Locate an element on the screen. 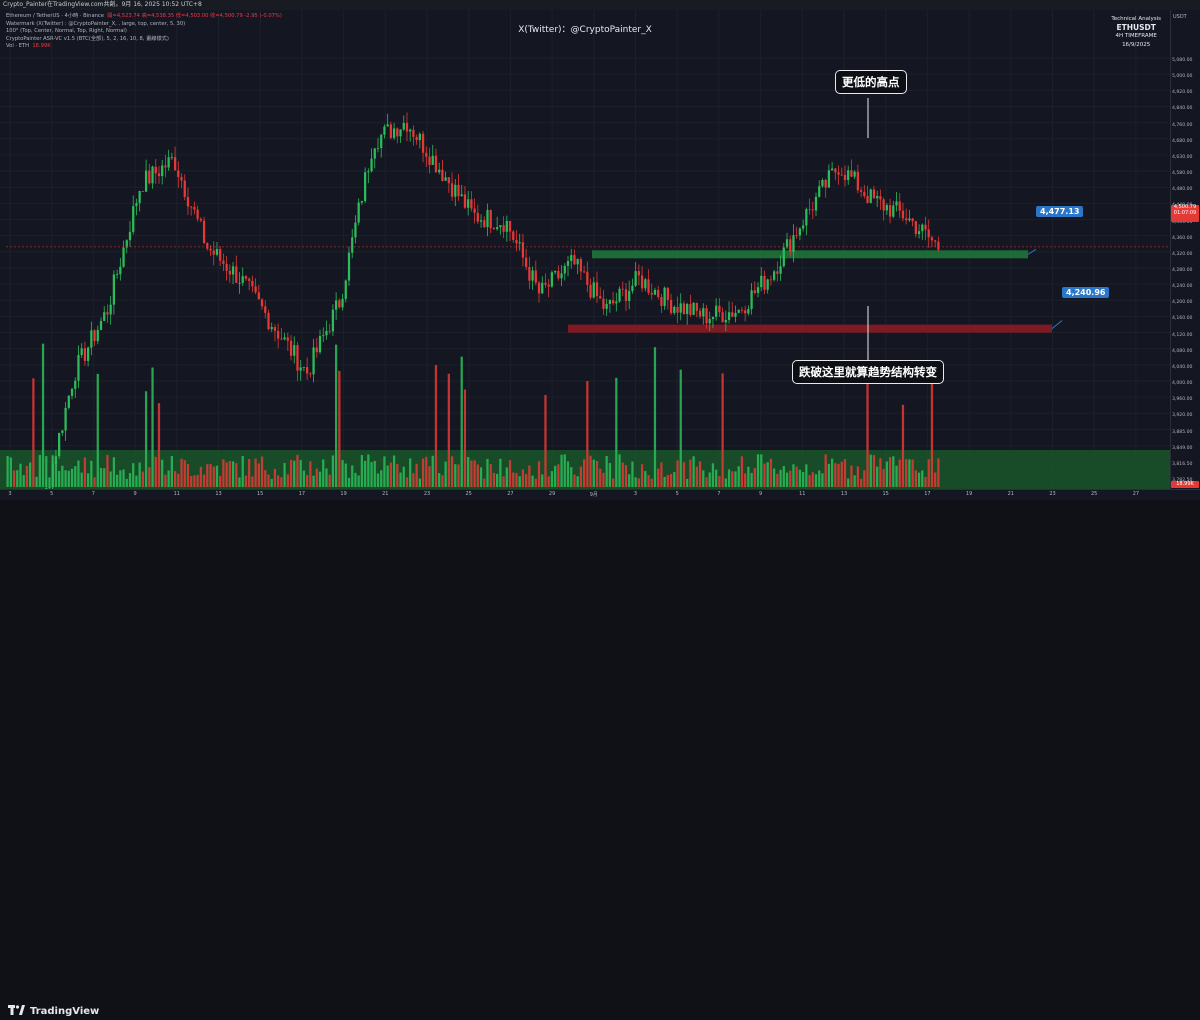 The width and height of the screenshot is (1200, 1020). callout-lower-high: 更低的高点 is located at coordinates (871, 82).